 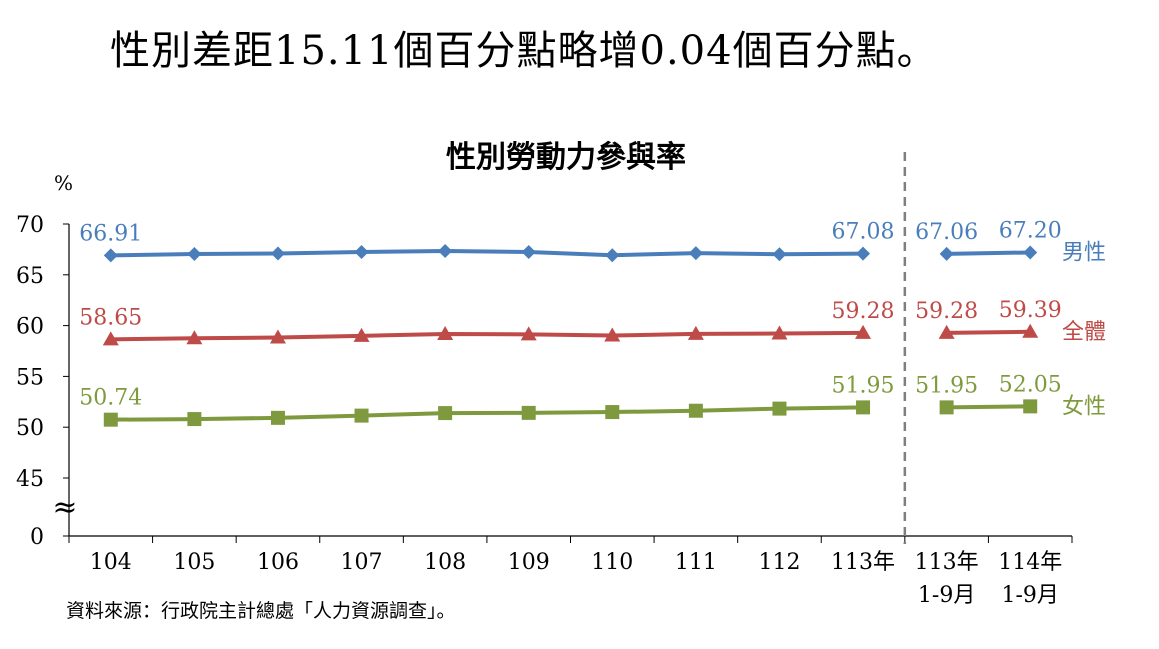 What do you see at coordinates (278, 562) in the screenshot?
I see `x-tick-label: 106` at bounding box center [278, 562].